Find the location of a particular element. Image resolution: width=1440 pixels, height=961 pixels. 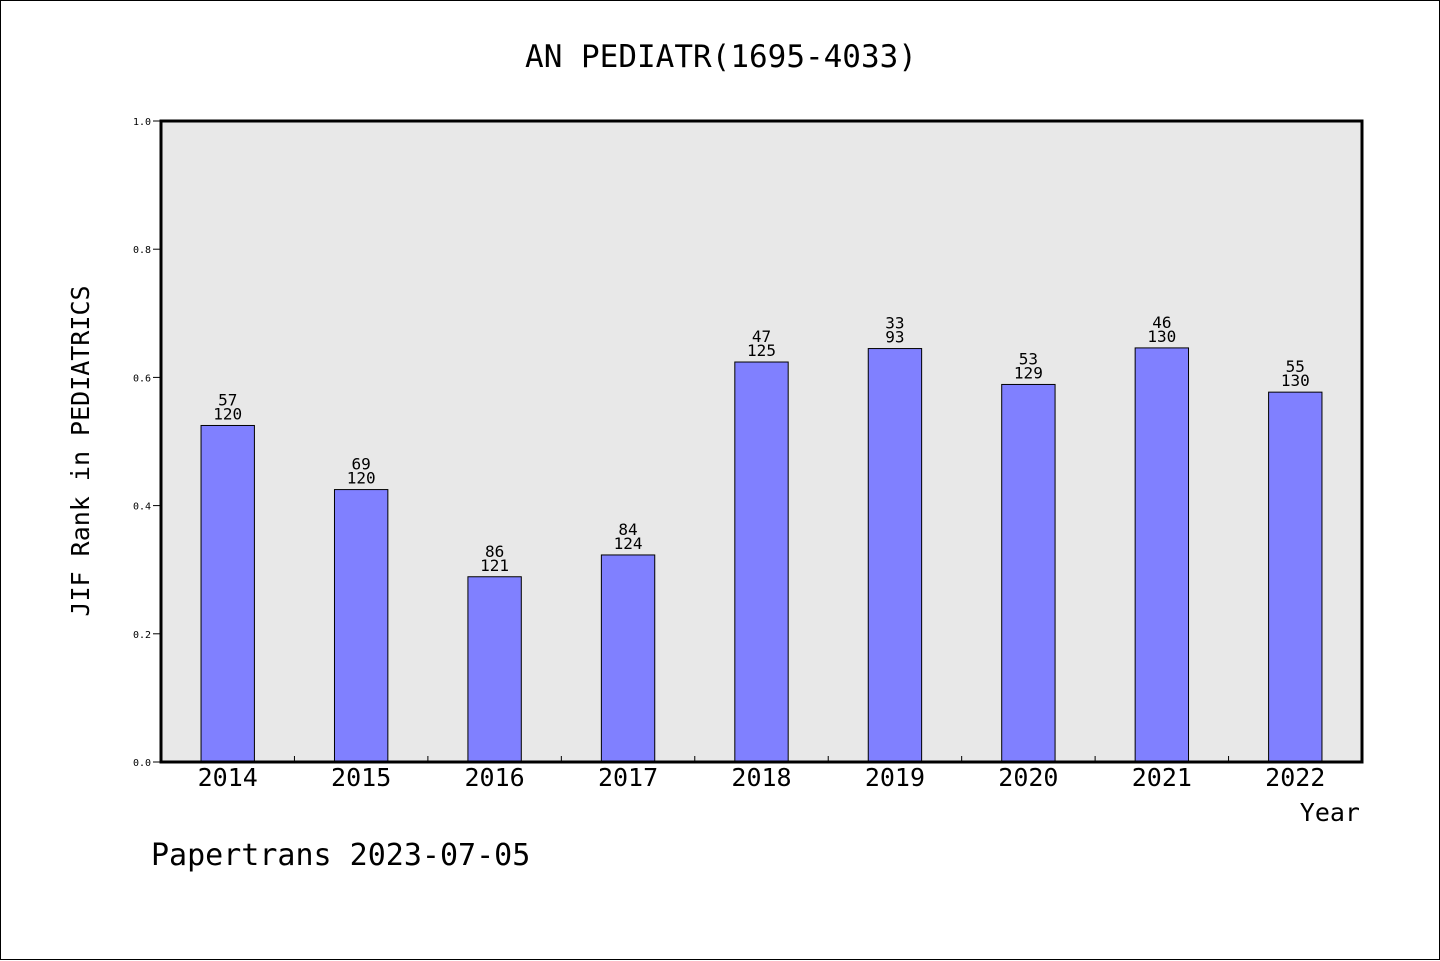

bar-2019 is located at coordinates (895, 555).